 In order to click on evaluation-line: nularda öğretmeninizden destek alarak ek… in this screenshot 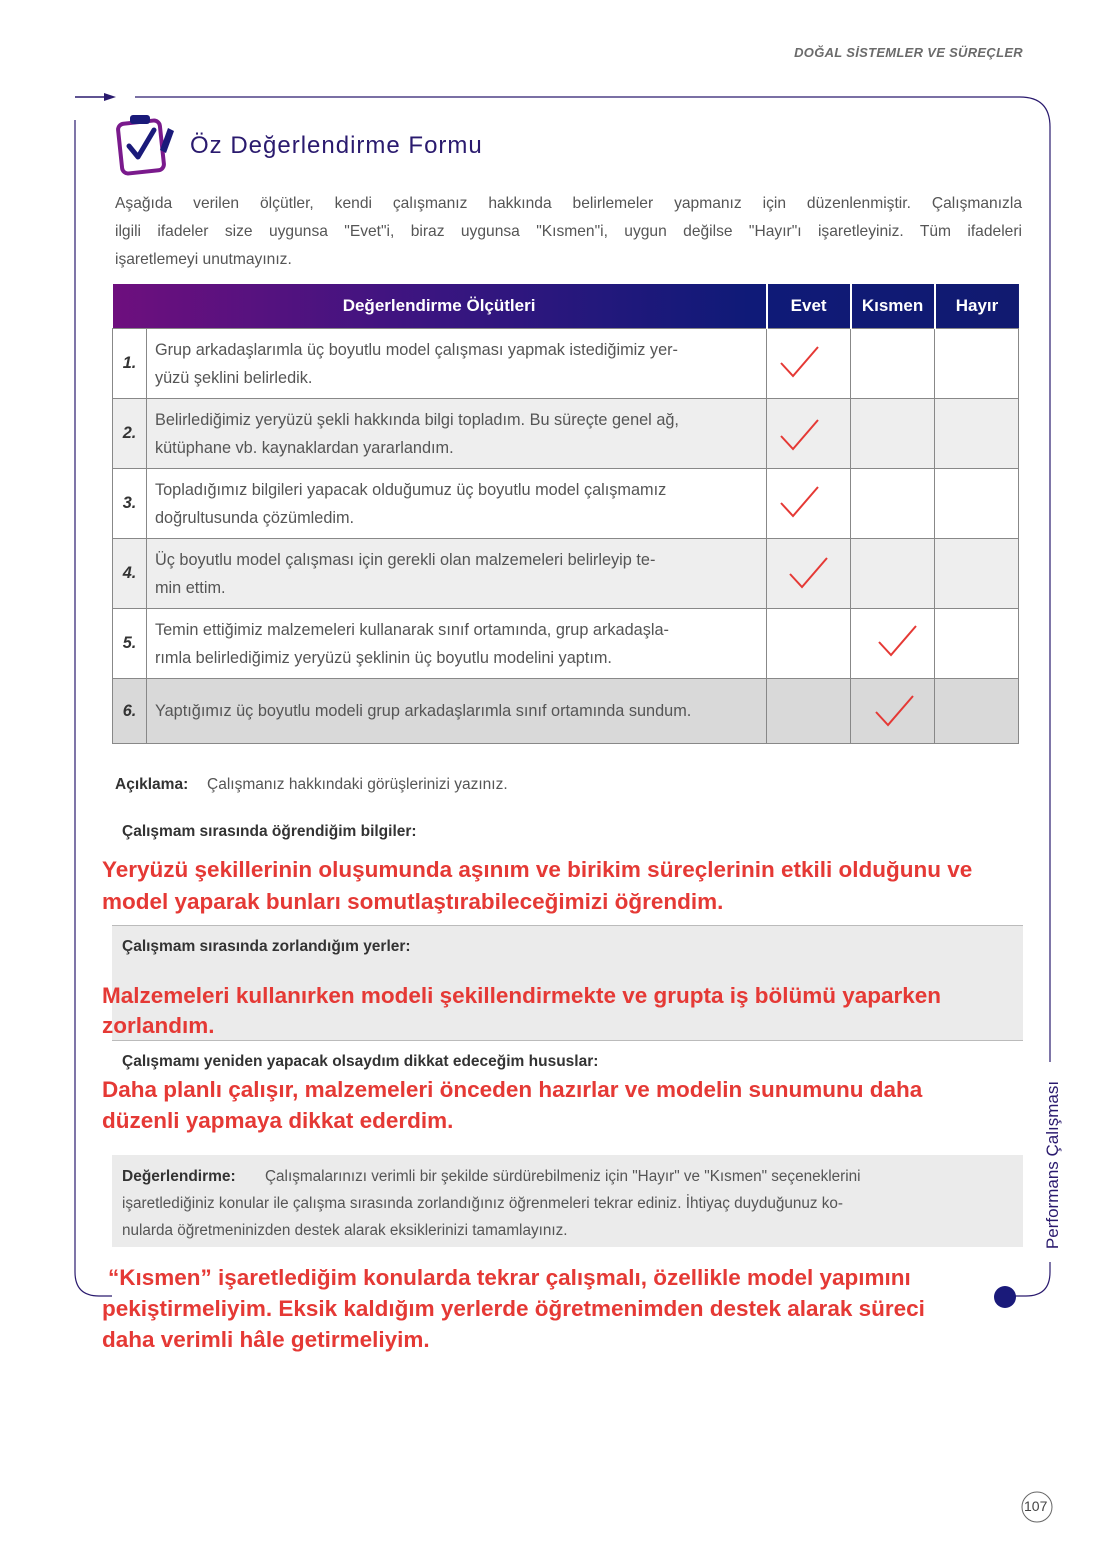, I will do `click(345, 1230)`.